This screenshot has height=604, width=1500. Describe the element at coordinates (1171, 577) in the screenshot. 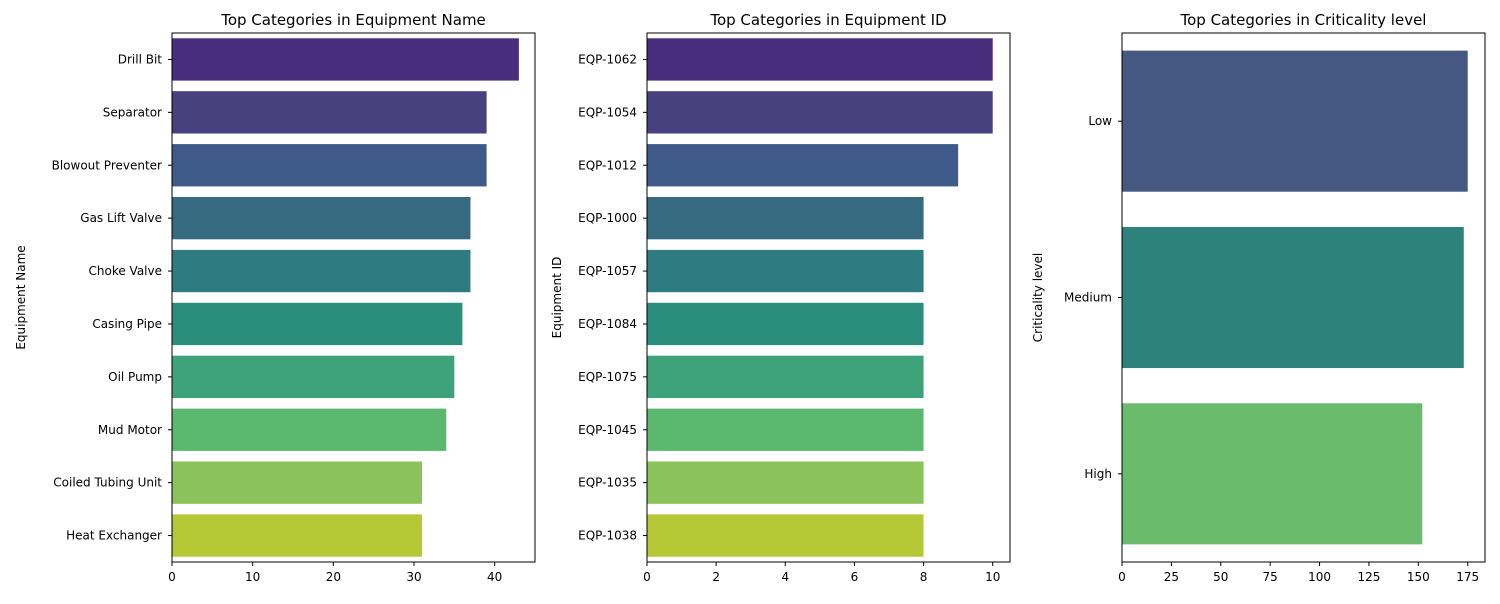

I see `x-tick-label: 25` at that location.